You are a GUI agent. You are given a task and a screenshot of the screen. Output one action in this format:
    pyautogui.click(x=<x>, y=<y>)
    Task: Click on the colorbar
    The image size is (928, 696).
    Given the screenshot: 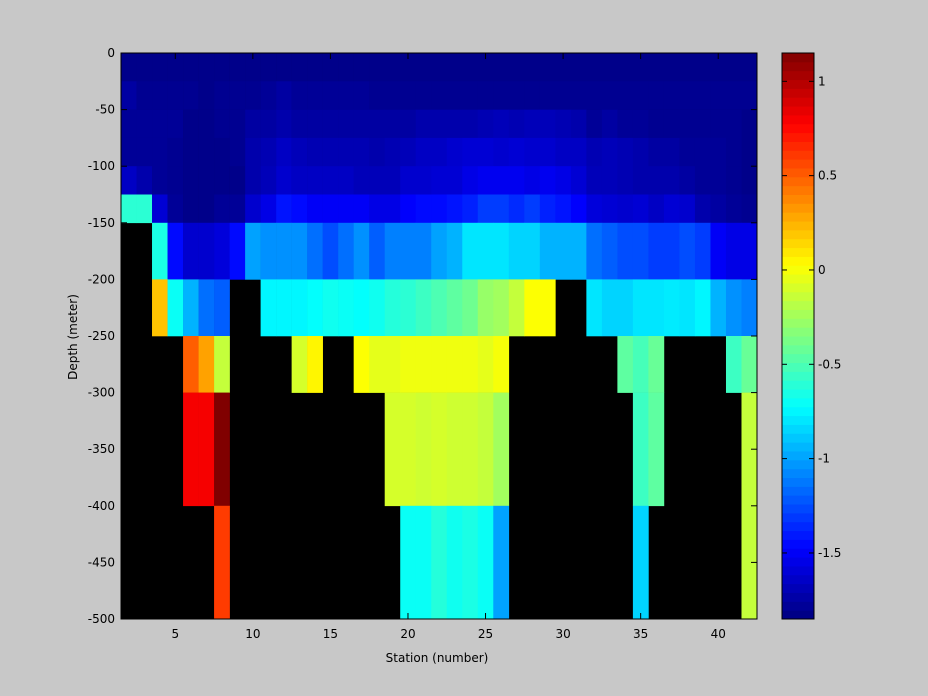 What is the action you would take?
    pyautogui.click(x=798, y=336)
    